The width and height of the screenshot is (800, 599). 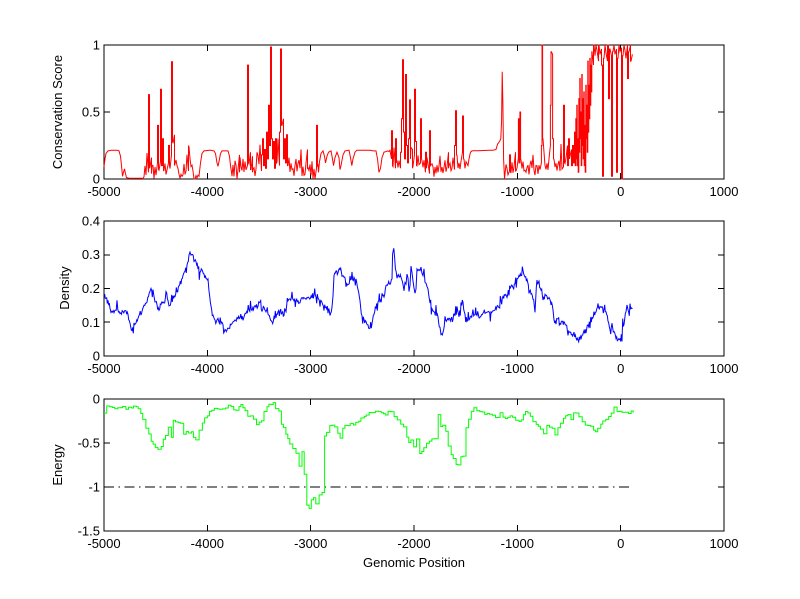 What do you see at coordinates (57, 465) in the screenshot?
I see `svg-text: Energy` at bounding box center [57, 465].